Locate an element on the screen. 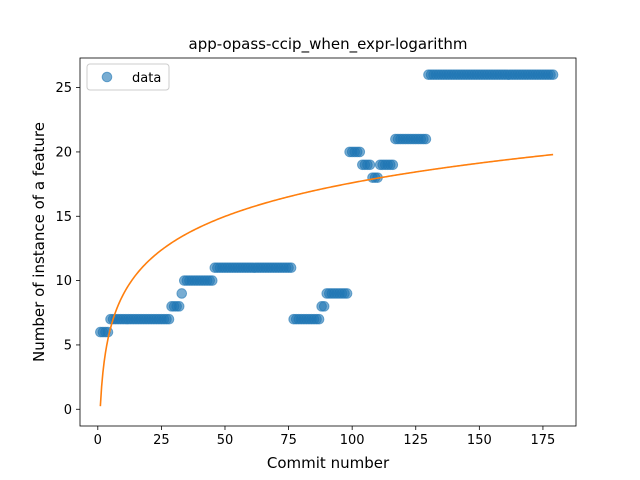 This screenshot has height=480, width=640. y-tick-label: 25 is located at coordinates (63, 88).